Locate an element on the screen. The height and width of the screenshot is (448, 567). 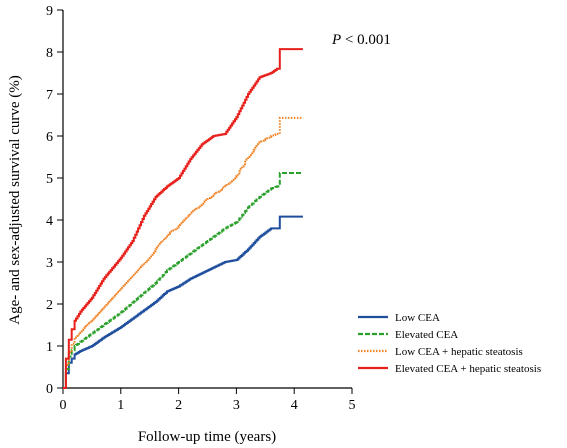
x-tick-label: 4 is located at coordinates (294, 405).